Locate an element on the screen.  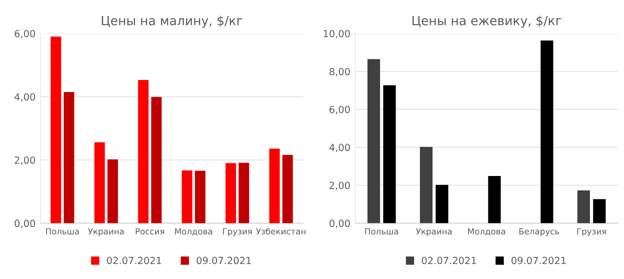
y-tick-label: 10,00 is located at coordinates (337, 34).